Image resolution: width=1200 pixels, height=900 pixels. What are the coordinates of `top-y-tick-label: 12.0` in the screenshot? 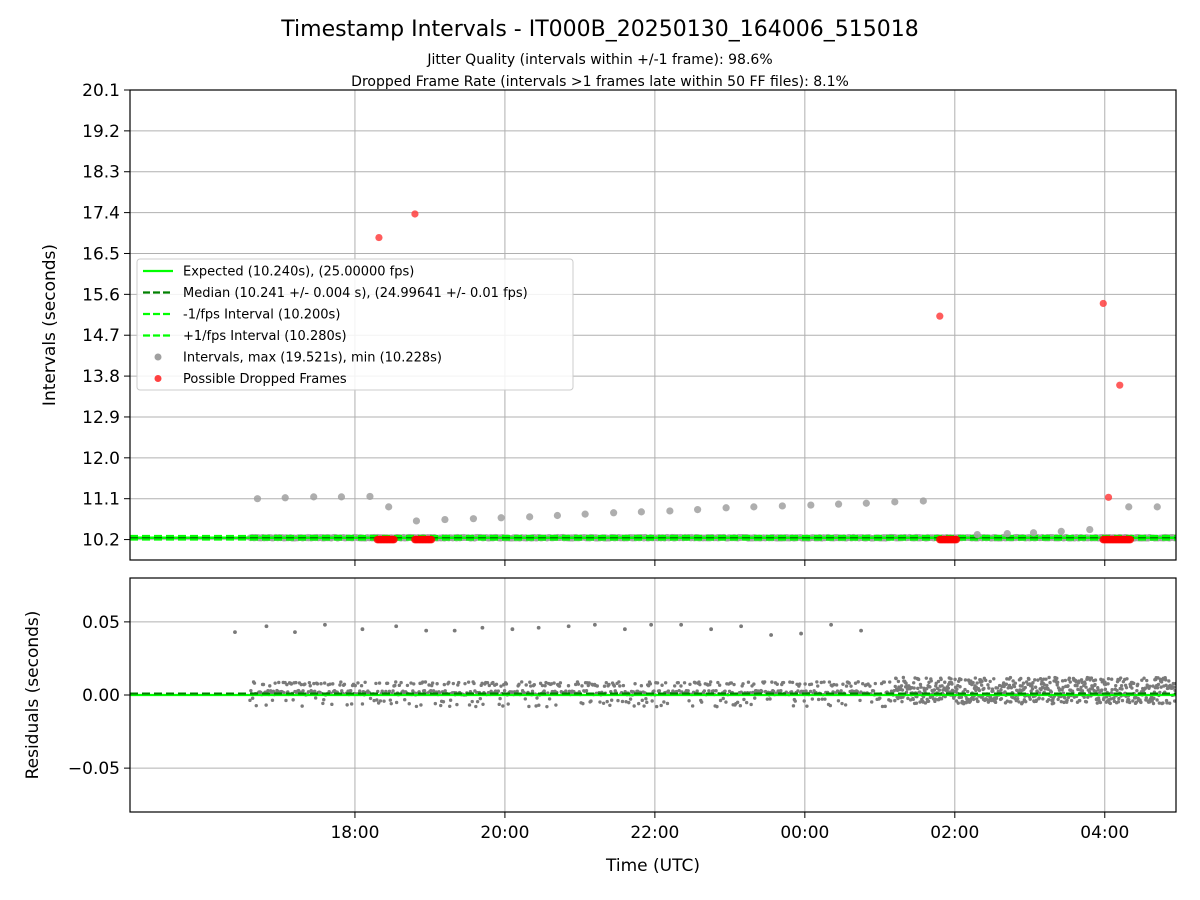 It's located at (101, 459).